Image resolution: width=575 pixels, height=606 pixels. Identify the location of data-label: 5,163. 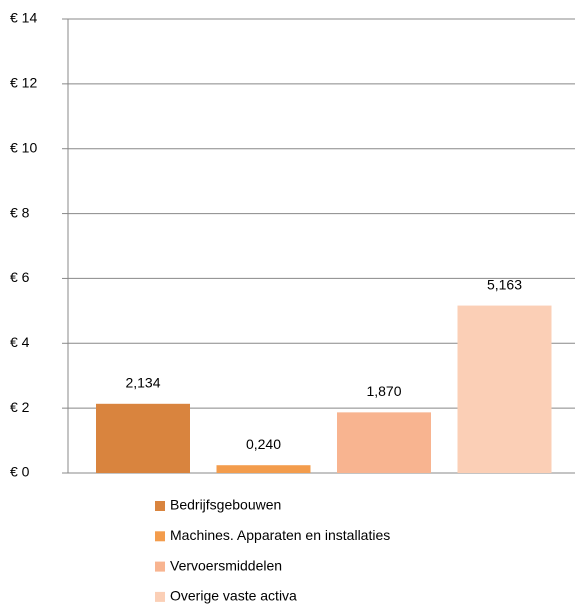
(504, 284).